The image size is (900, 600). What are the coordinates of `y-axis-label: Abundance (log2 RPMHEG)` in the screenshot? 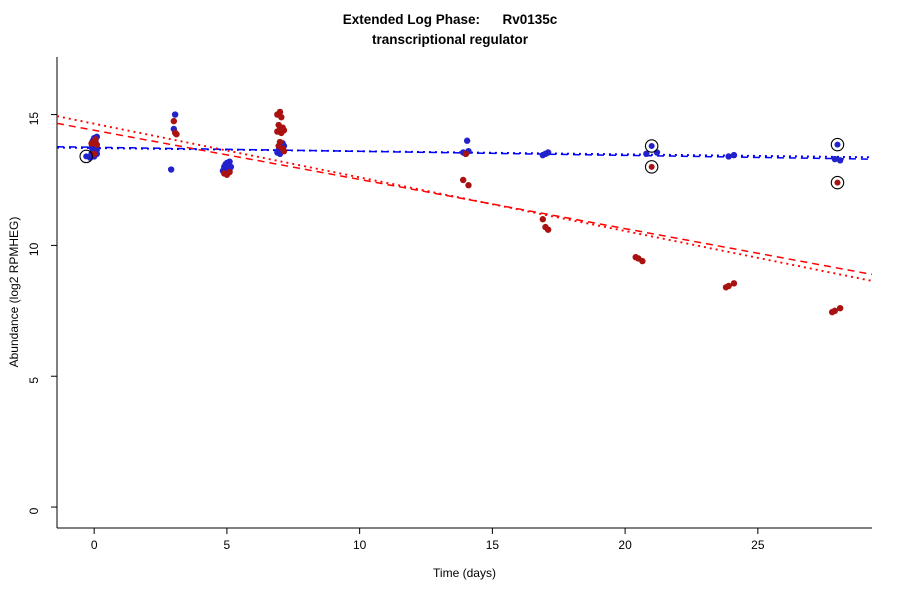 It's located at (14, 292).